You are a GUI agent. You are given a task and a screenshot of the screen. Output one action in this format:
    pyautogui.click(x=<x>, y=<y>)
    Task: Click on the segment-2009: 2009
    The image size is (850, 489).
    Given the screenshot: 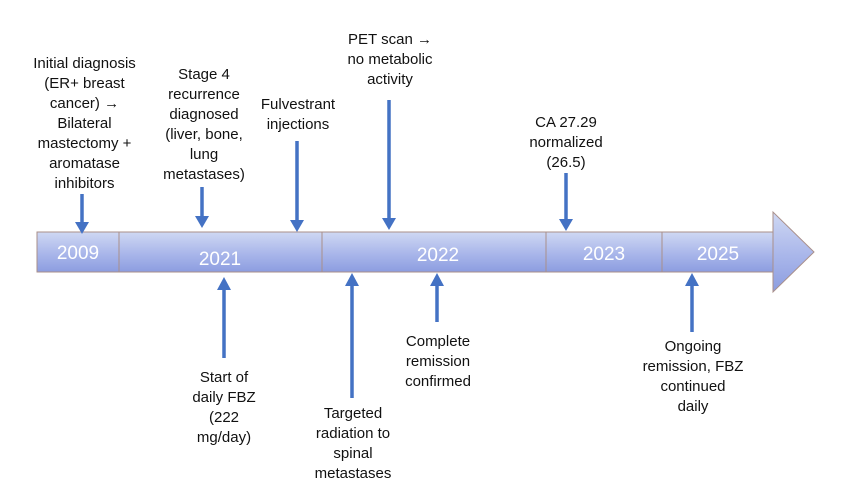 What is the action you would take?
    pyautogui.click(x=78, y=252)
    